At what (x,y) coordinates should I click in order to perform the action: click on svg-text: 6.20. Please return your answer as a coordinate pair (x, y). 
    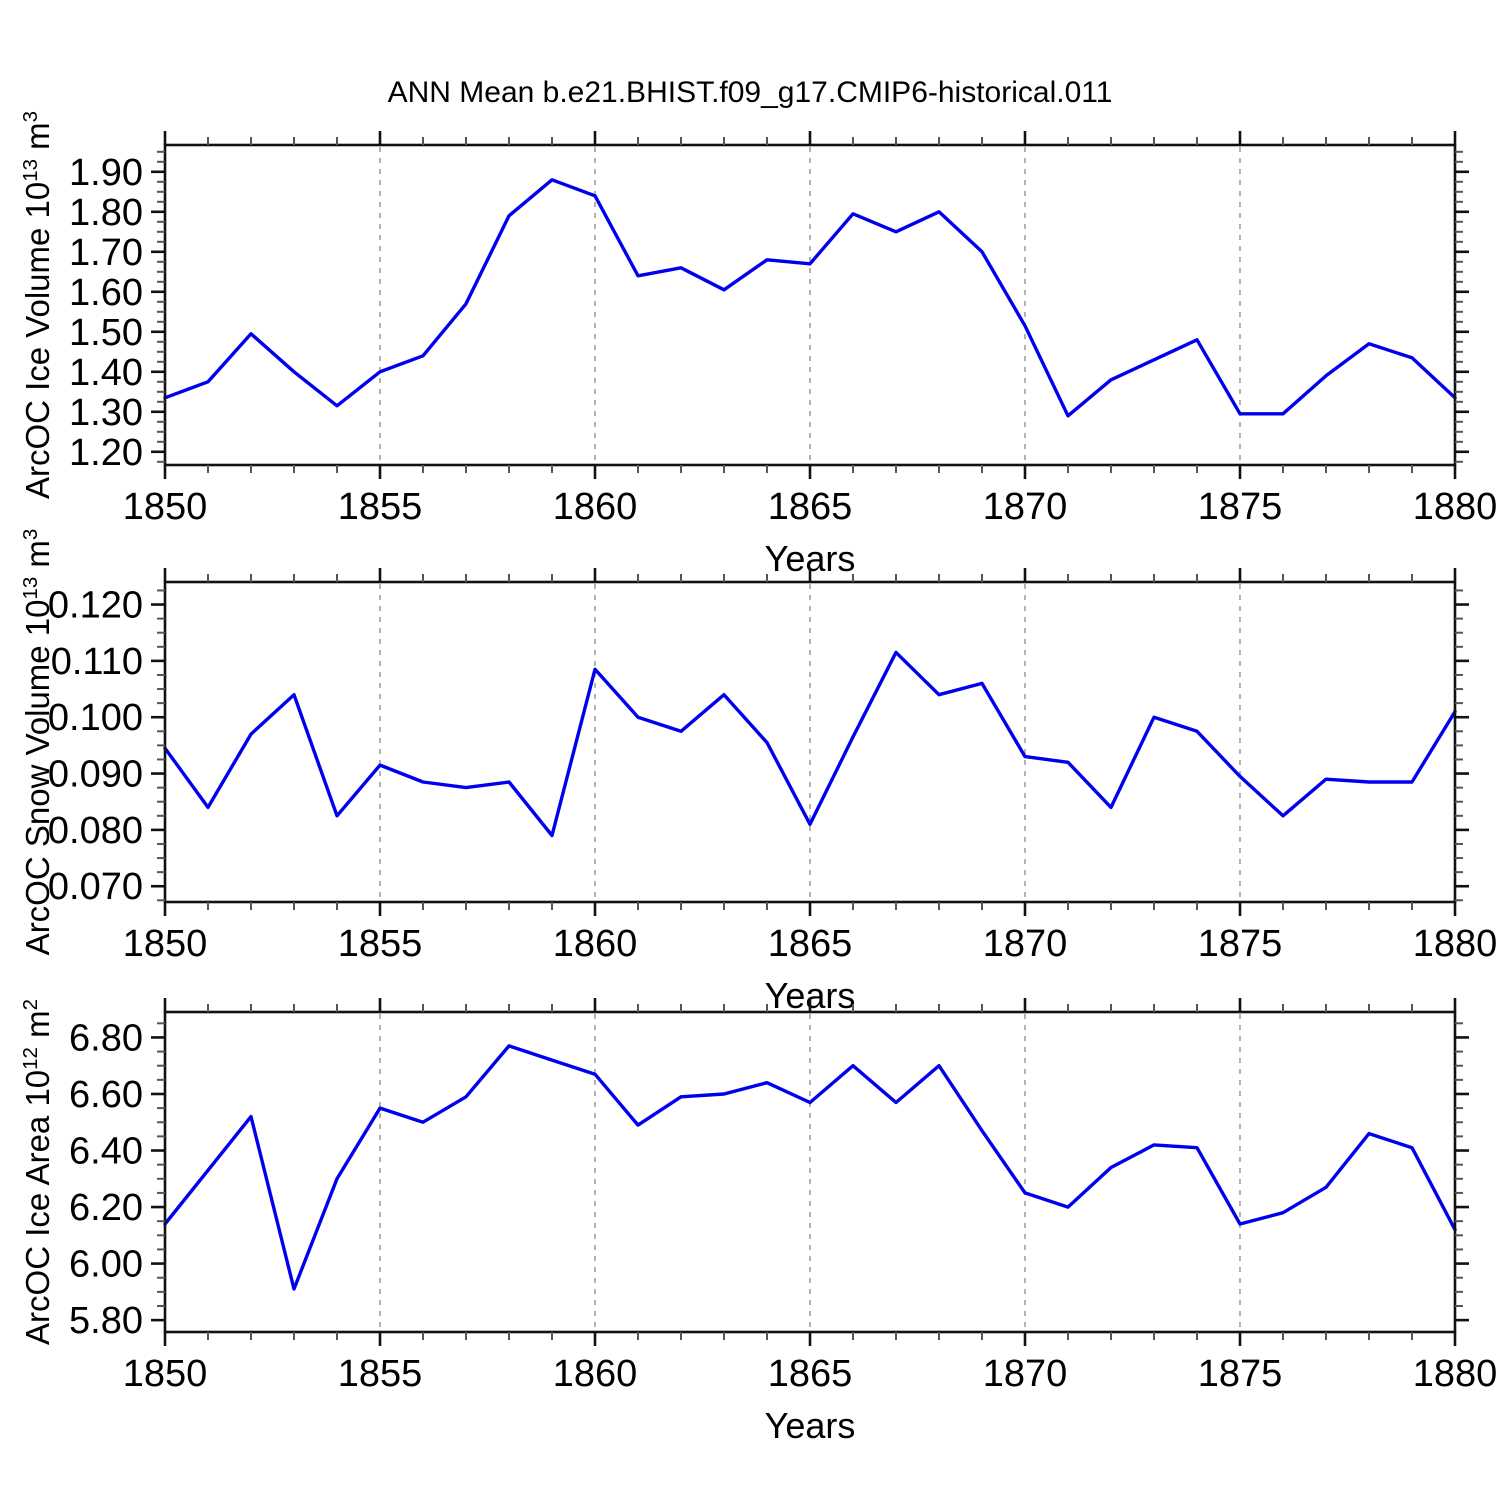
    Looking at the image, I should click on (106, 1208).